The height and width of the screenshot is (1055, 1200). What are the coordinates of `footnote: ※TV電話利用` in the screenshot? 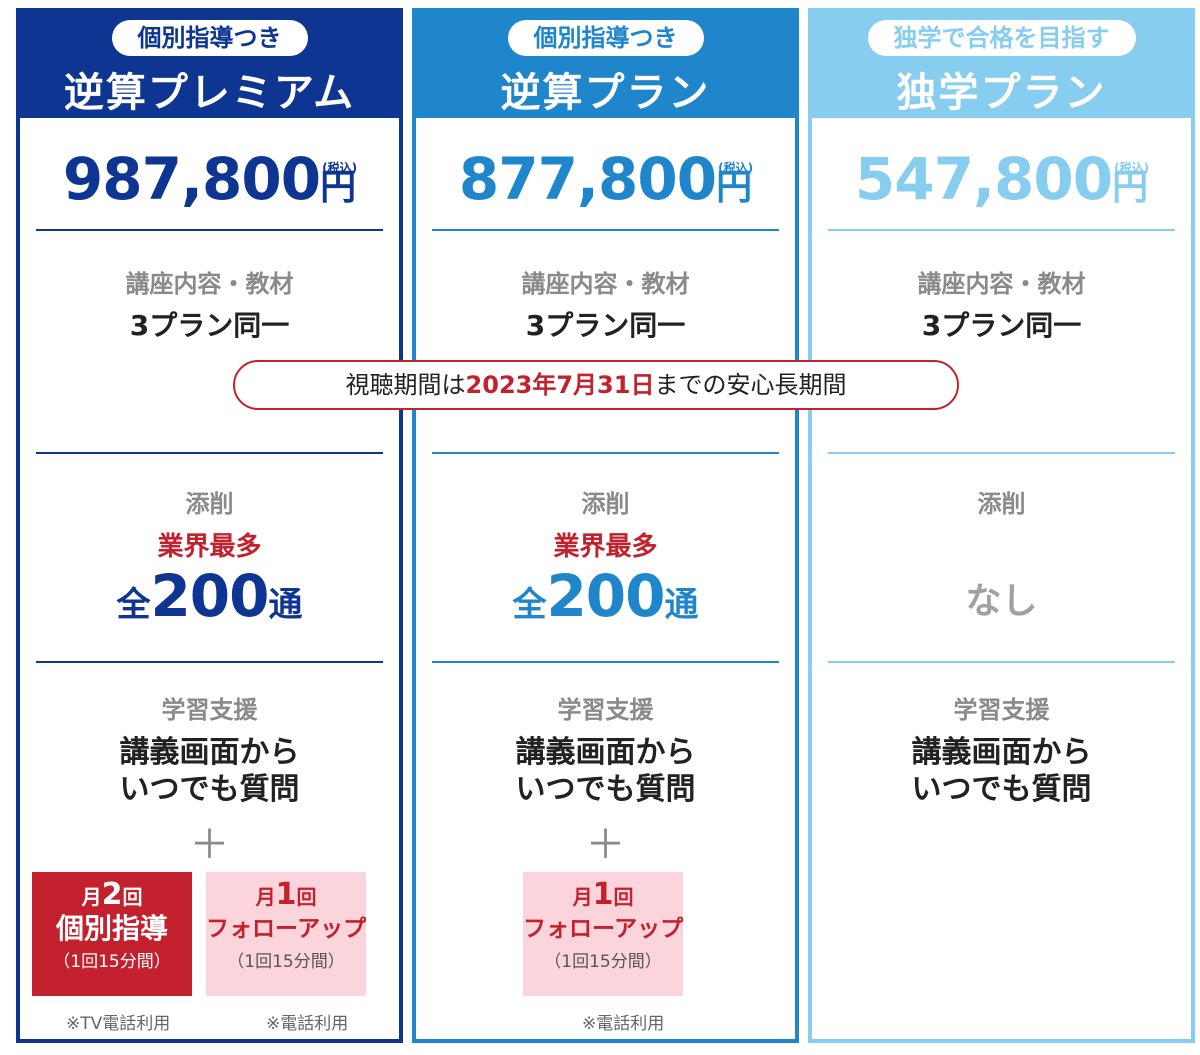 It's located at (118, 1024).